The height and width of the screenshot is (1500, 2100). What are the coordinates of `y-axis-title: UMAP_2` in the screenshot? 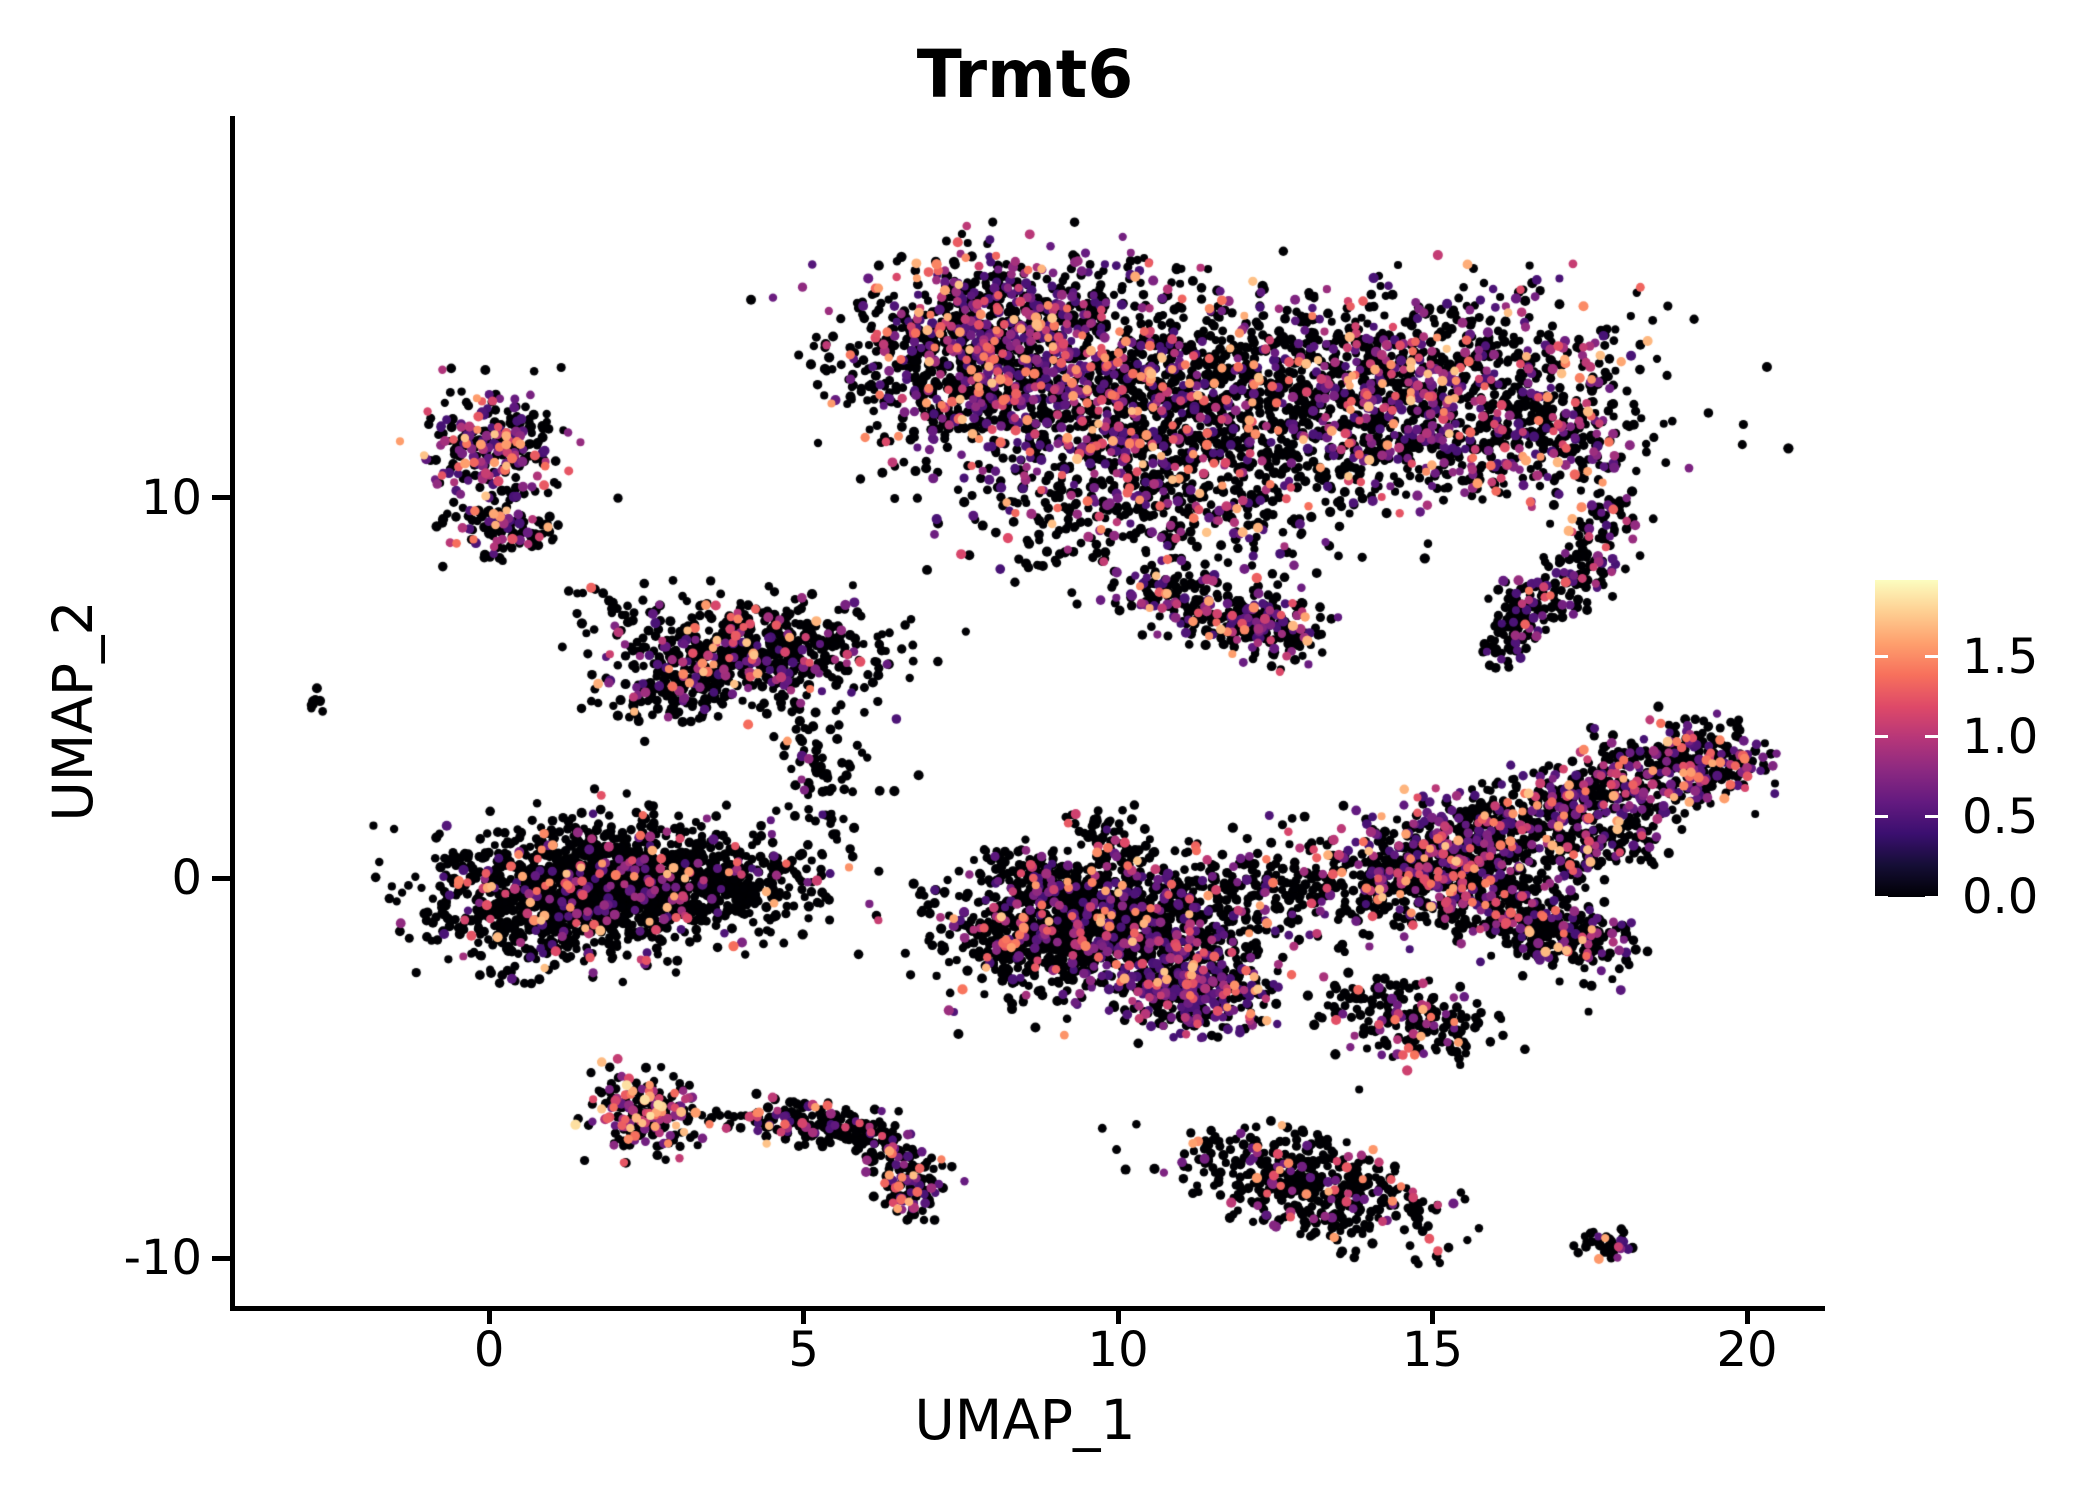 It's located at (73, 711).